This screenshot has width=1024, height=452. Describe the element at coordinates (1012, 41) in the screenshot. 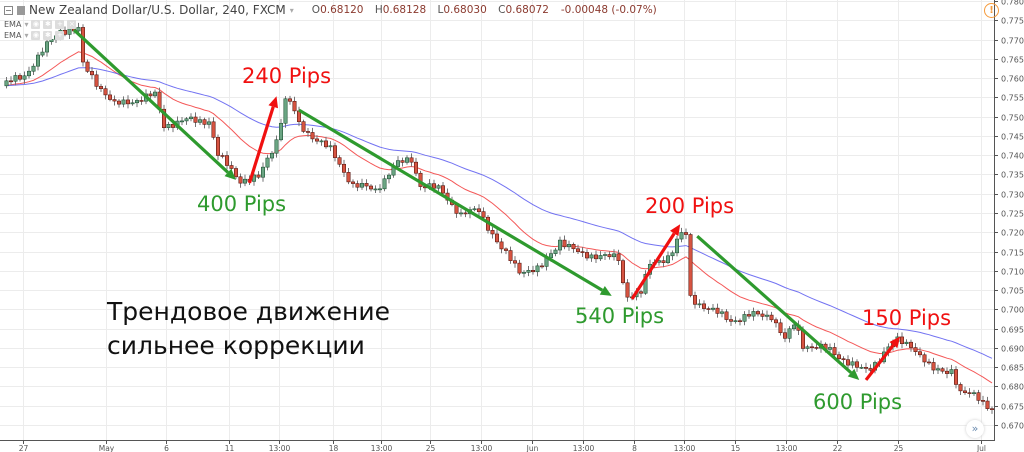

I see `price-tick-label: 0.77000` at that location.